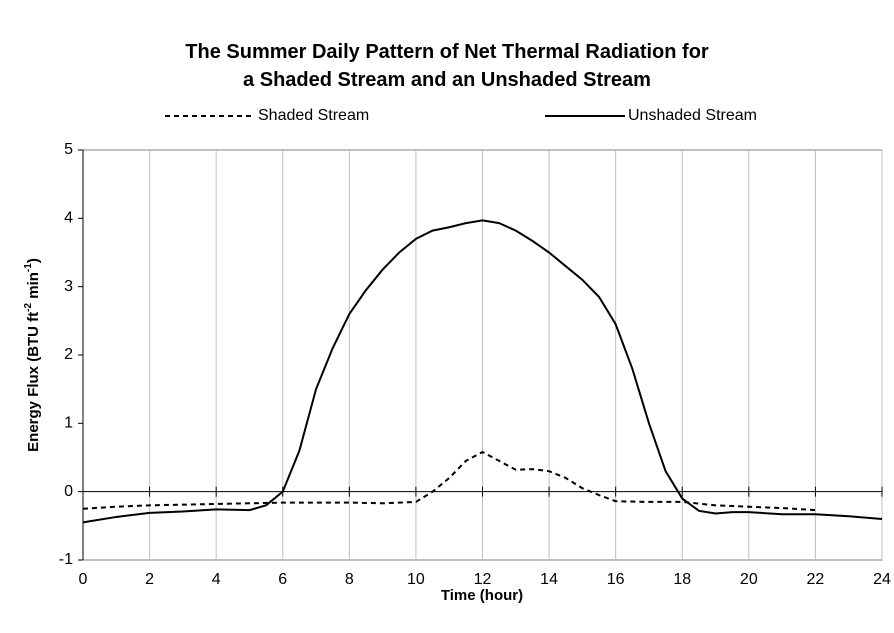 Image resolution: width=894 pixels, height=633 pixels. Describe the element at coordinates (68, 423) in the screenshot. I see `y-tick-label: 1` at that location.